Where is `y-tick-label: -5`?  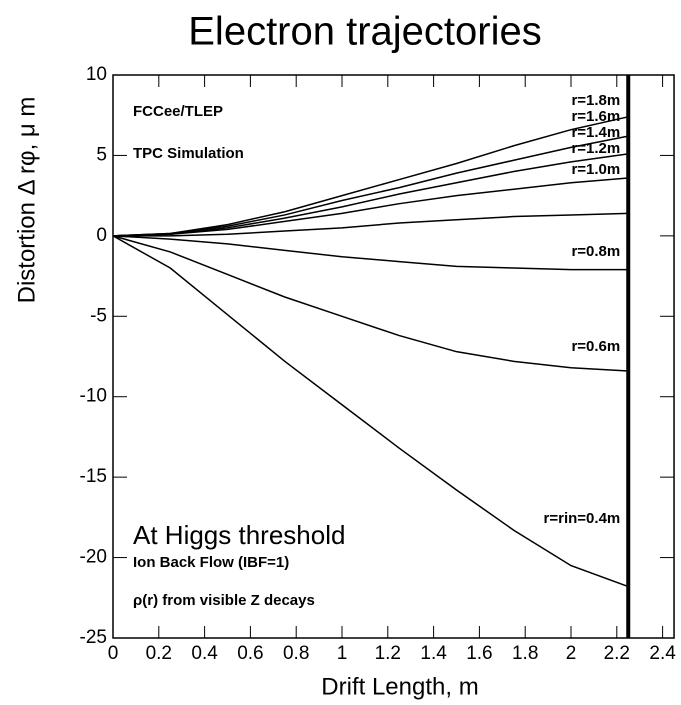
y-tick-label: -5 is located at coordinates (98, 315).